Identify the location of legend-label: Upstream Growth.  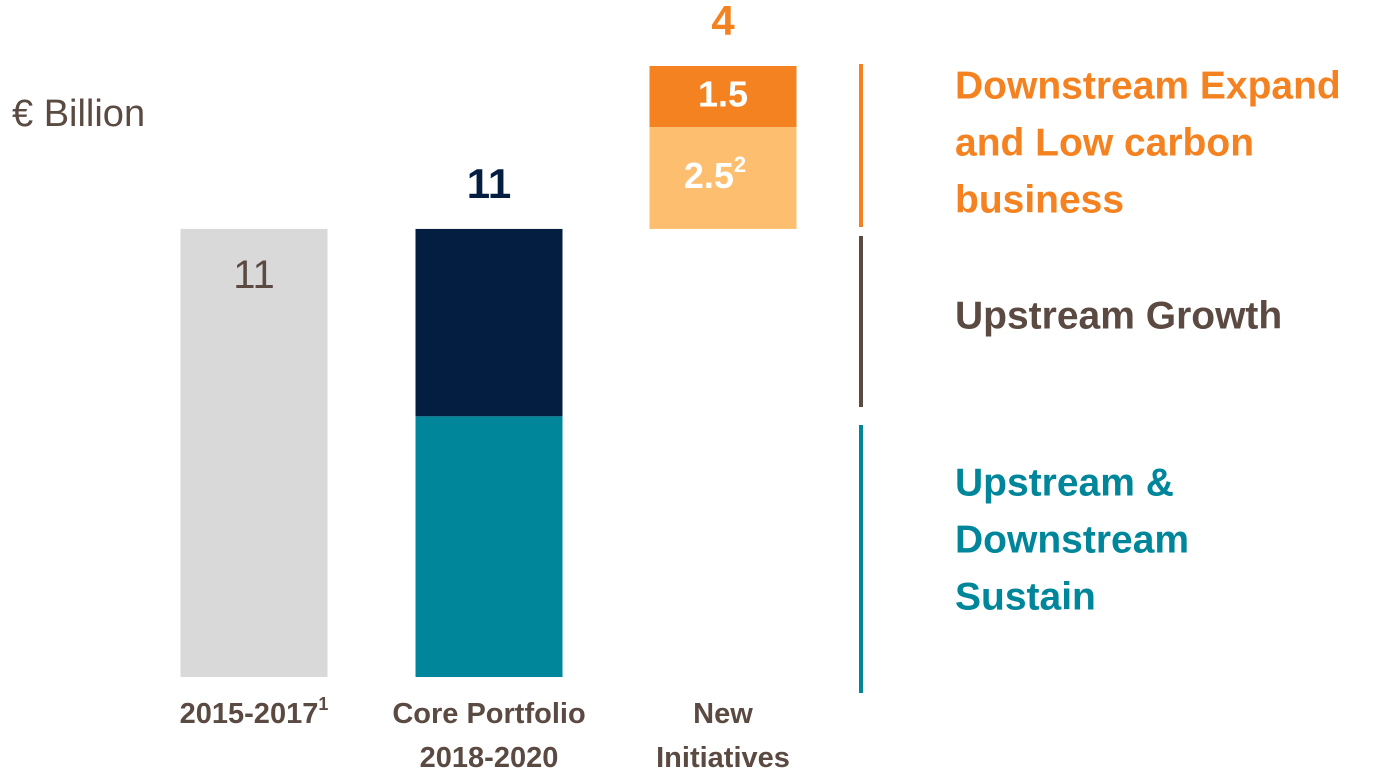
(1118, 315).